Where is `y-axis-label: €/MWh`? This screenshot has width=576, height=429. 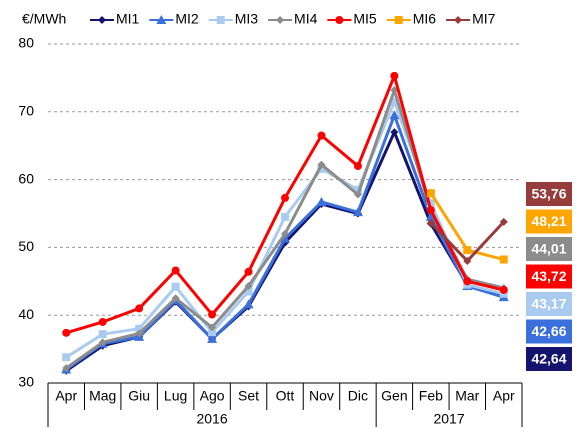
y-axis-label: €/MWh is located at coordinates (44, 19).